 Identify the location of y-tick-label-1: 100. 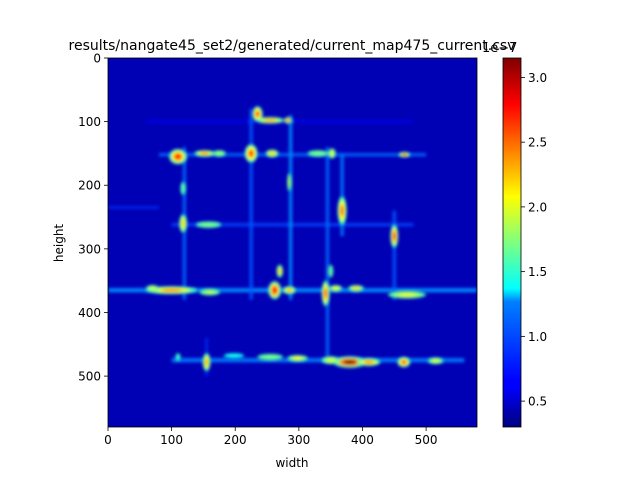
(89, 122).